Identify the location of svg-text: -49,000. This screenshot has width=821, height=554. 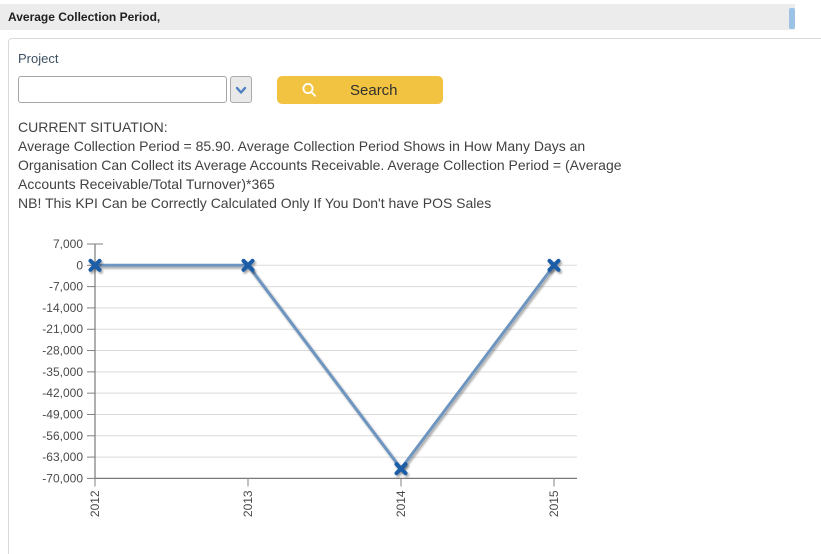
(62, 414).